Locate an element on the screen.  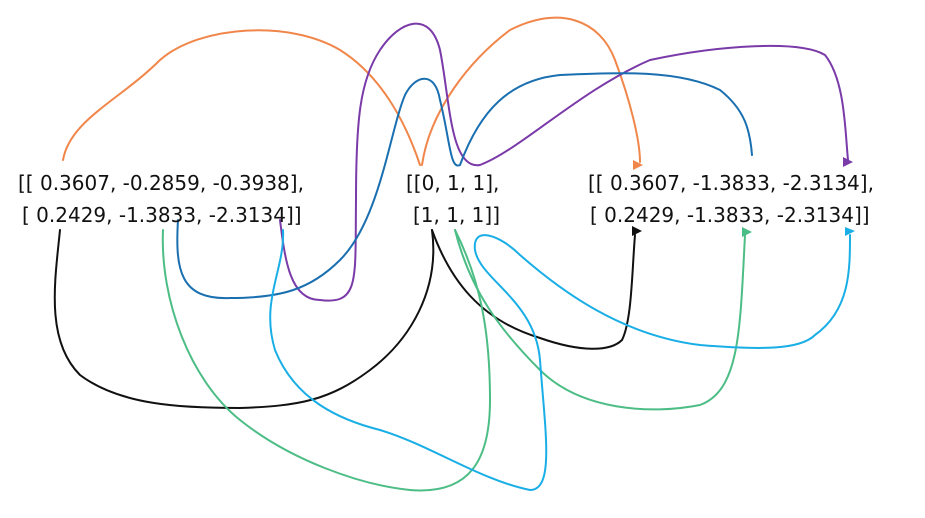
result-row: [ 0.2429, -1.3833, -2.3134]] is located at coordinates (730, 215).